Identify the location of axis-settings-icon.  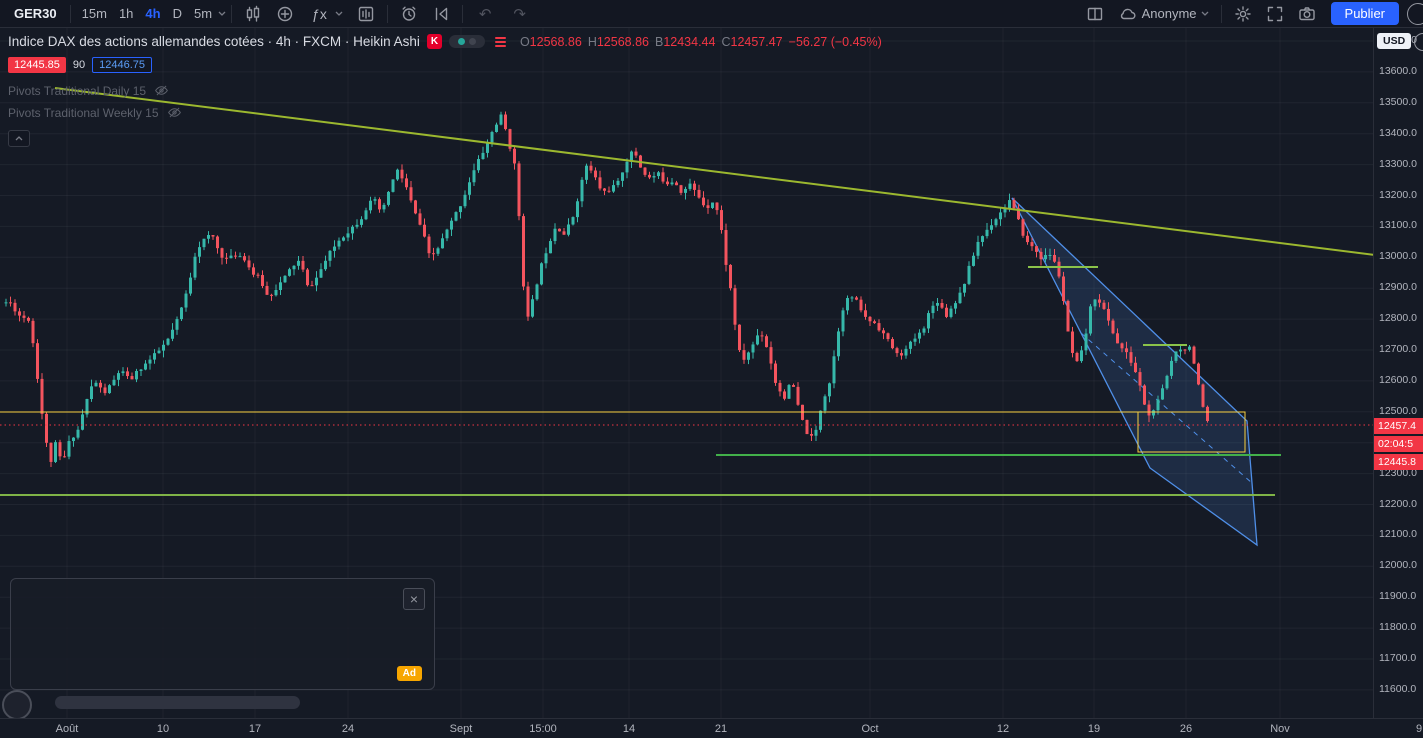
(1418, 42).